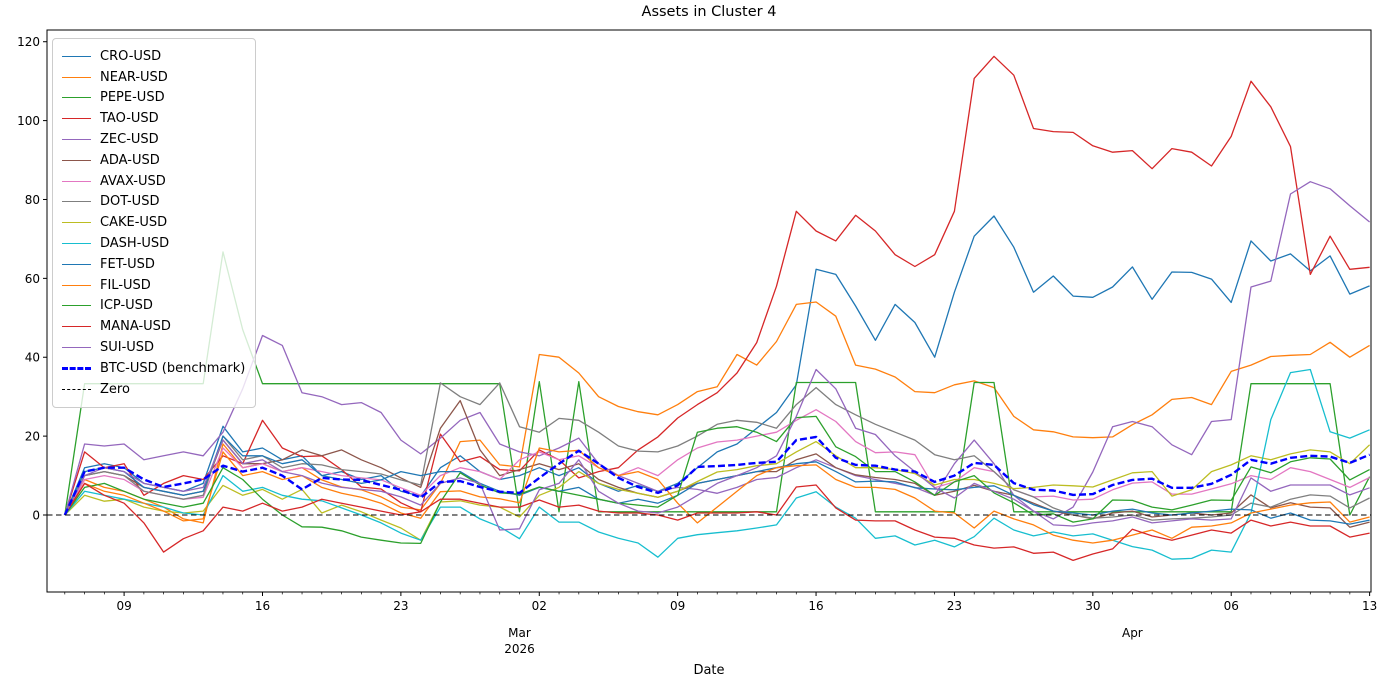  I want to click on month-label: Apr, so click(1132, 633).